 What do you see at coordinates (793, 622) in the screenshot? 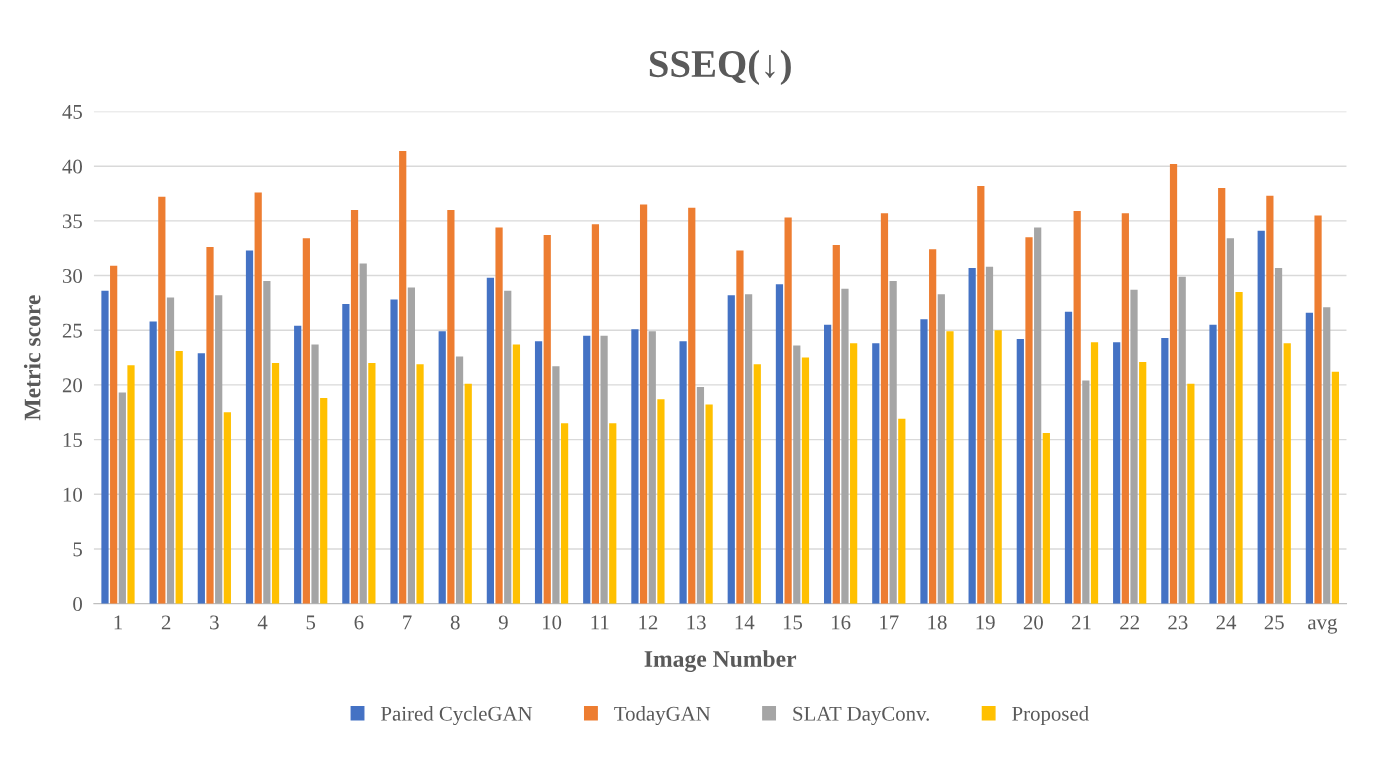
I see `x-tick-label: 15` at bounding box center [793, 622].